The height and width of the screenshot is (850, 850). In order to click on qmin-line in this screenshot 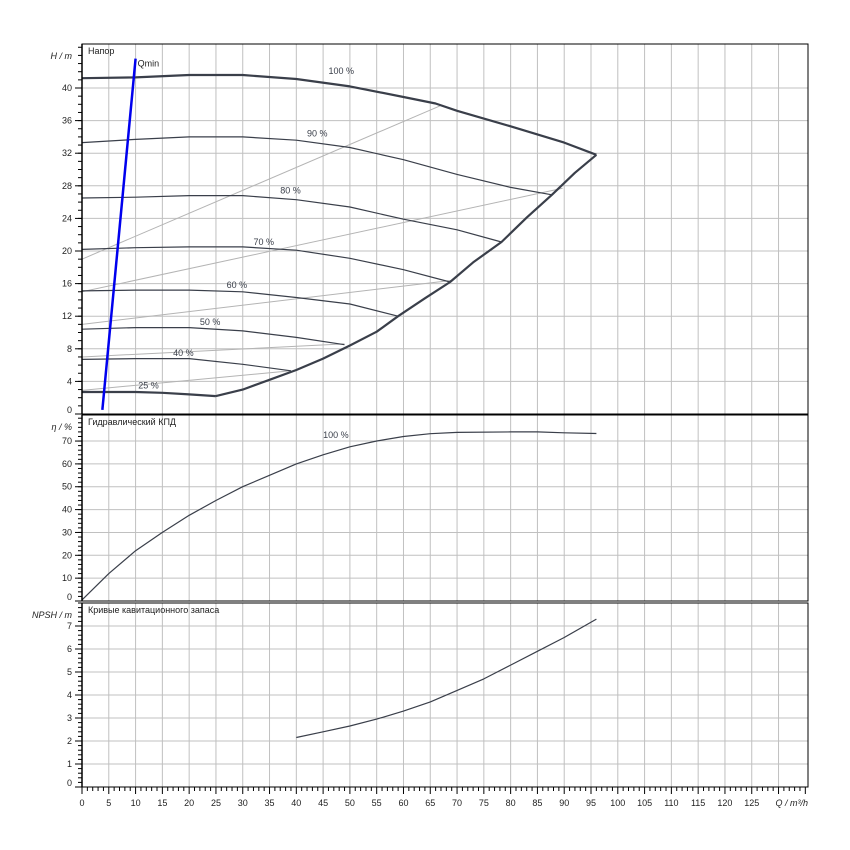, I will do `click(119, 234)`.